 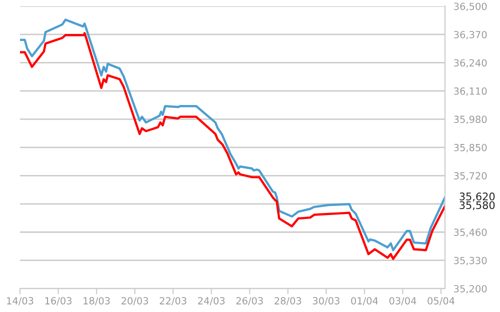 I want to click on x-tick-label: 03/04, so click(x=402, y=301).